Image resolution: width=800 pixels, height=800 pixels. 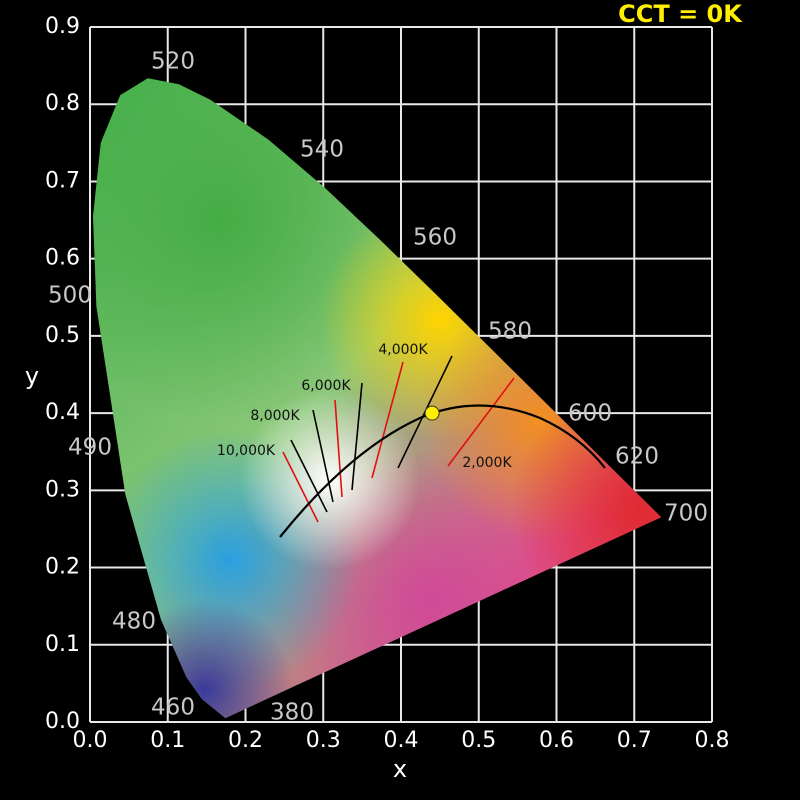 What do you see at coordinates (680, 14) in the screenshot?
I see `chart-title: CCT = 0K` at bounding box center [680, 14].